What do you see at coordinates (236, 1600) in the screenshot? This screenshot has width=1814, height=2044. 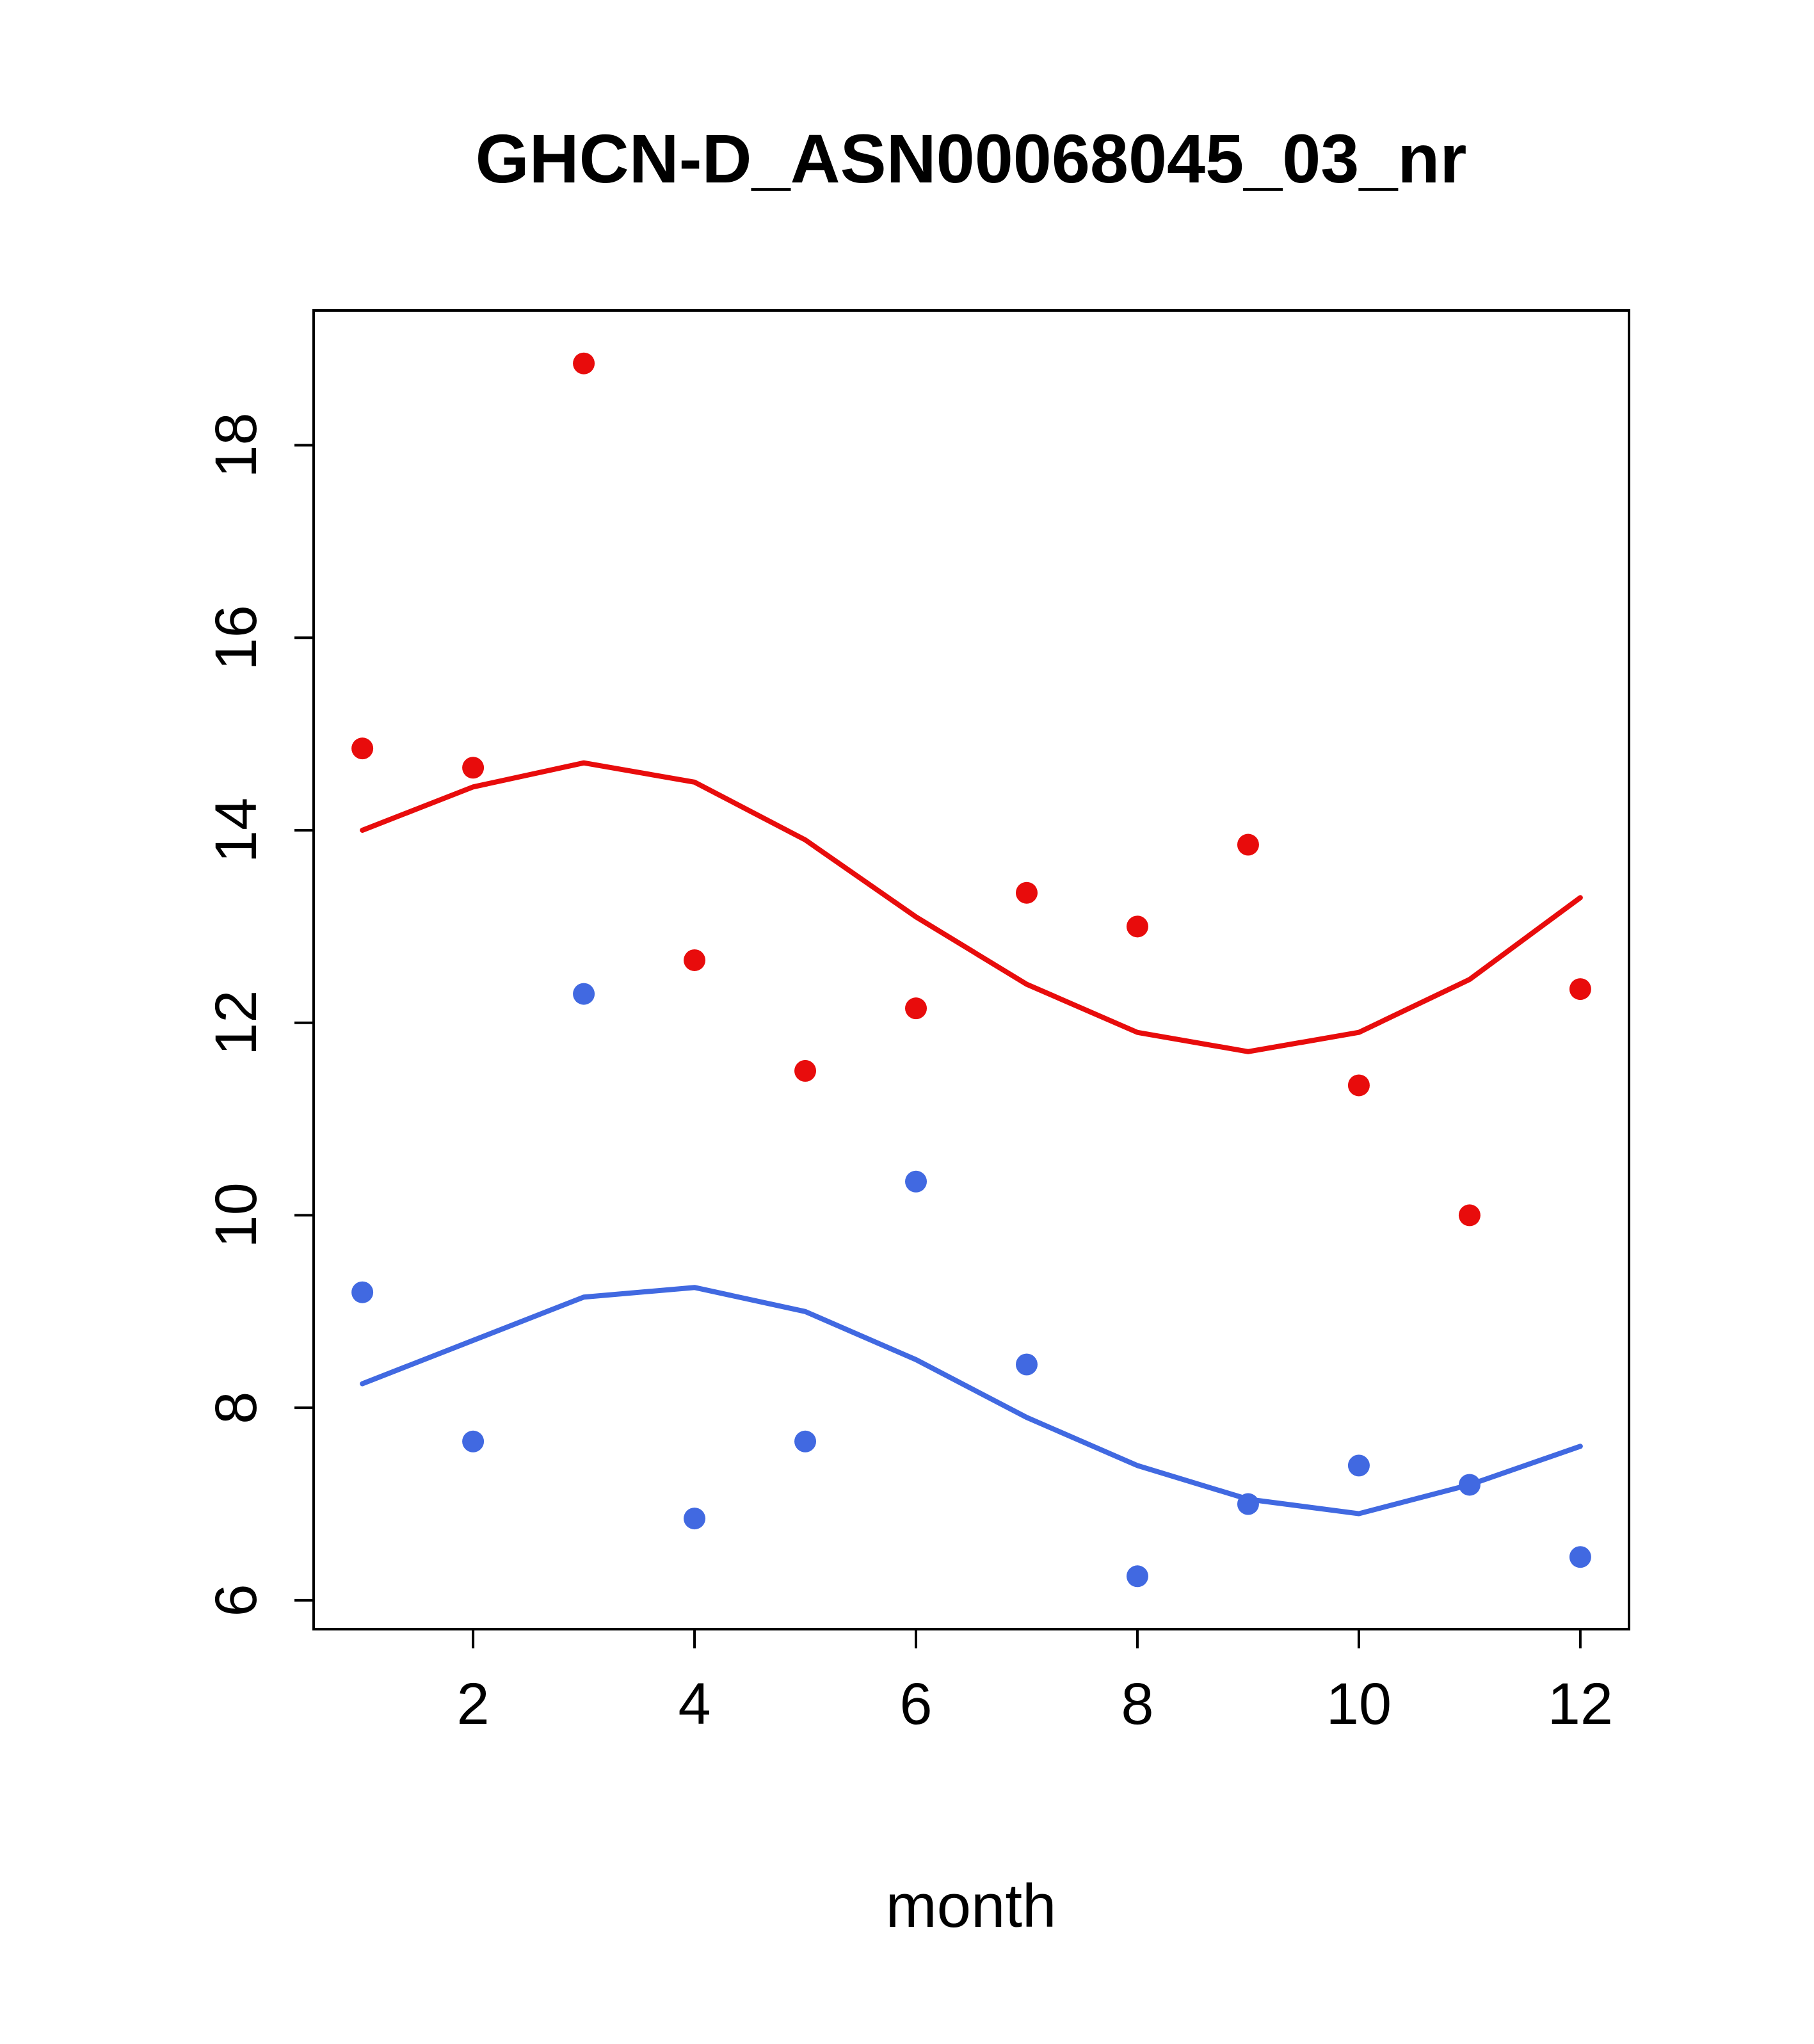 I see `y-tick-label: 6` at bounding box center [236, 1600].